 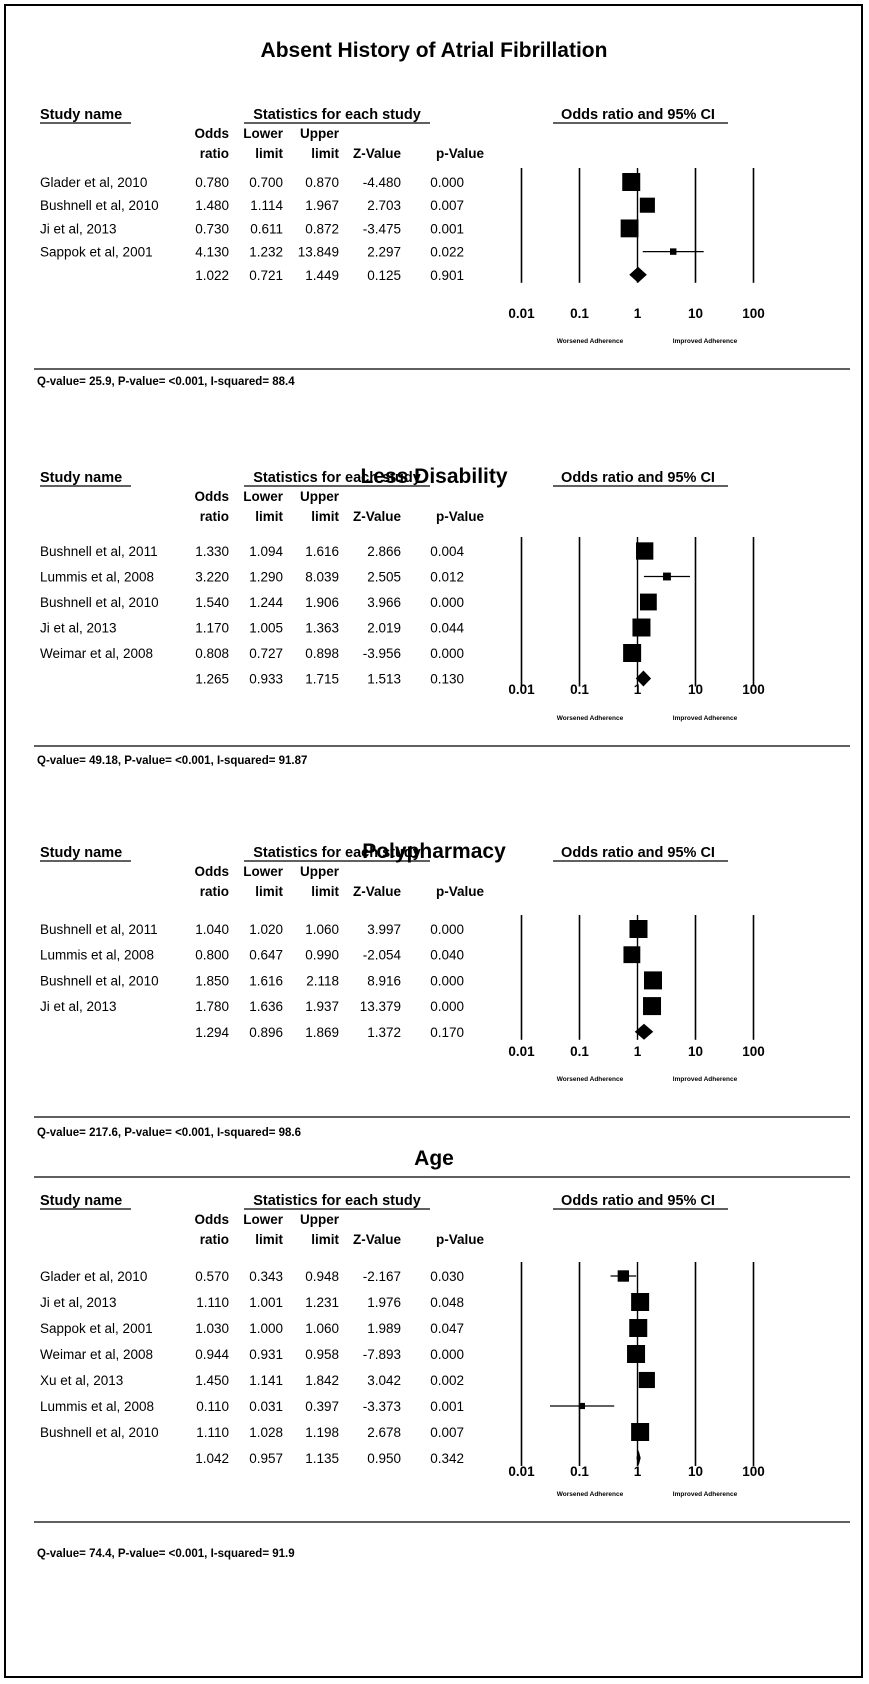 What do you see at coordinates (322, 228) in the screenshot?
I see `upper-limit-value: 0.872` at bounding box center [322, 228].